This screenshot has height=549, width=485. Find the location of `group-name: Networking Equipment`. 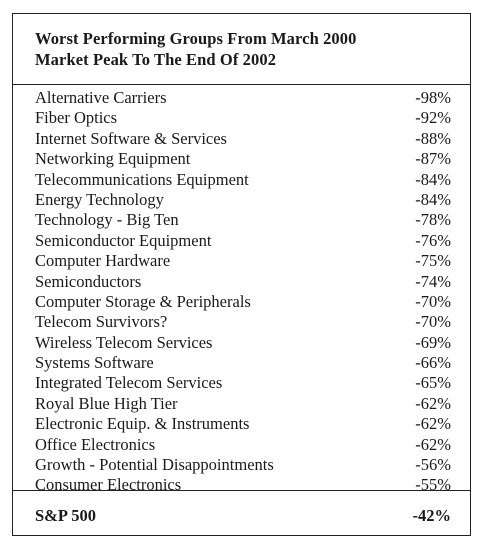

group-name: Networking Equipment is located at coordinates (113, 159).